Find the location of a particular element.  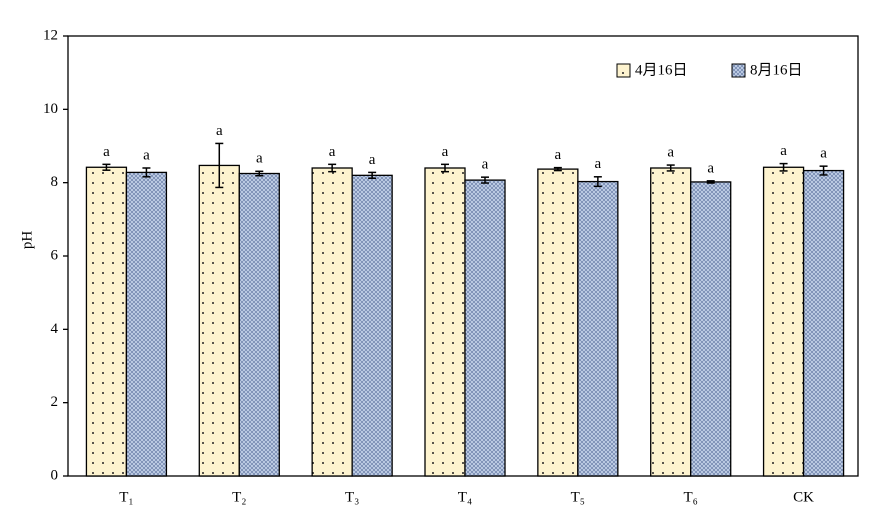

x-tick-label: T₁ is located at coordinates (126, 497).